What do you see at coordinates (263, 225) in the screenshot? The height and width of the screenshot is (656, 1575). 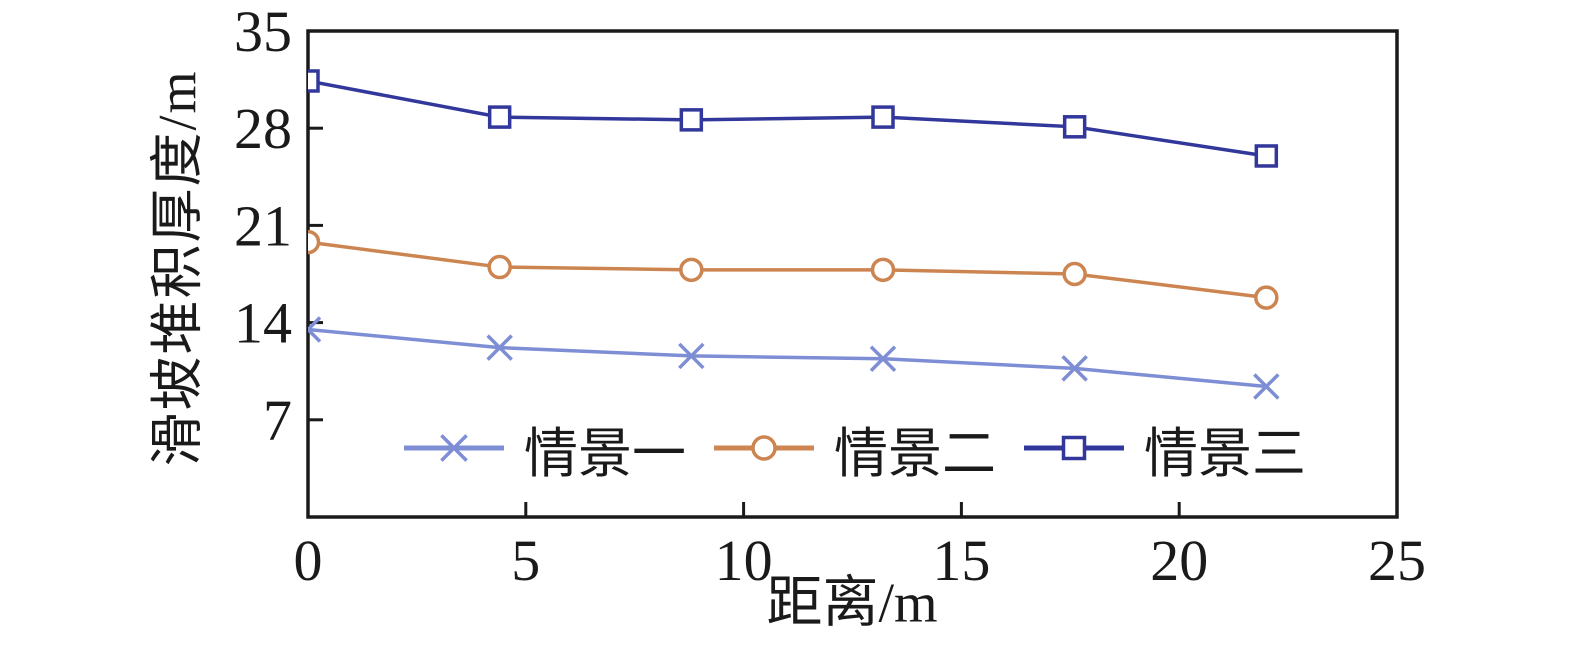 I see `y-tick-label: 21` at bounding box center [263, 225].